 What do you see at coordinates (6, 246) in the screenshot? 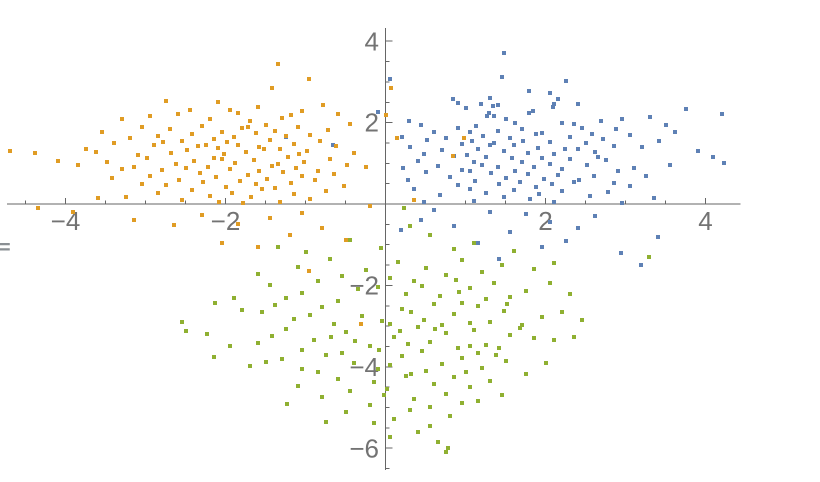
I see `output-equals-label: =` at bounding box center [6, 246].